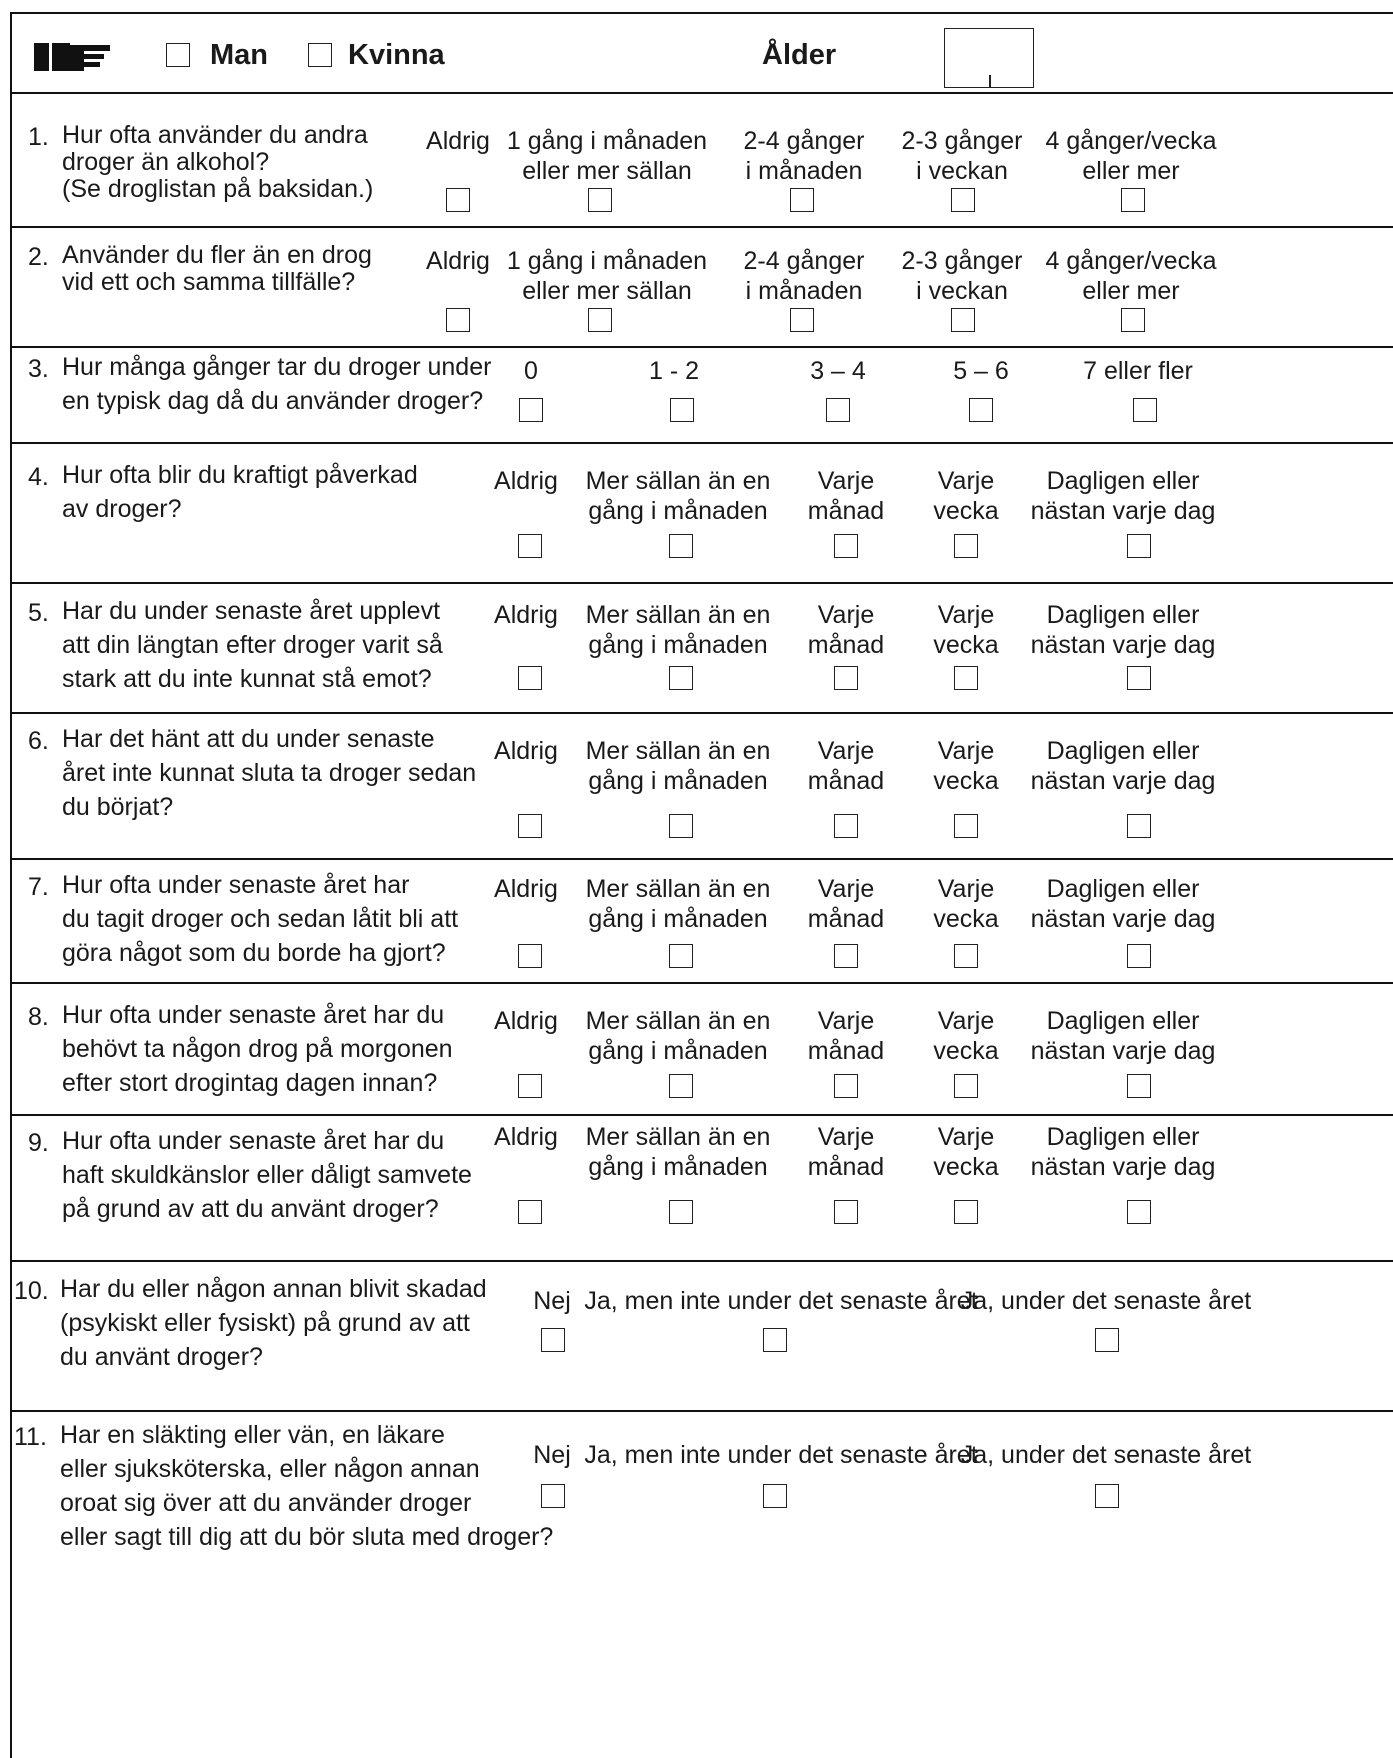 This screenshot has height=1758, width=1393. What do you see at coordinates (266, 1503) in the screenshot?
I see `question-text-line: oroat sig över att du använder droger` at bounding box center [266, 1503].